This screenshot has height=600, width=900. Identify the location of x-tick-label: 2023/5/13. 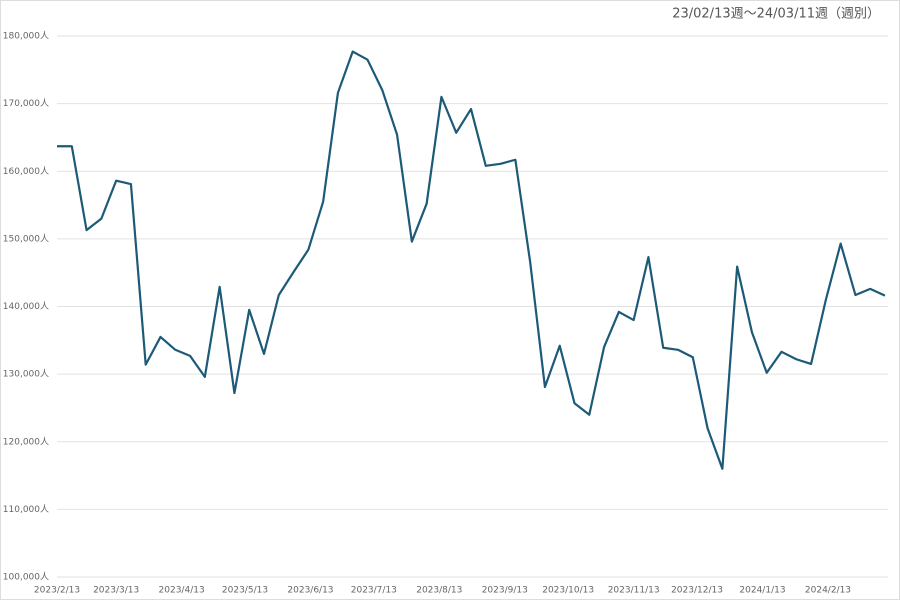
(245, 591).